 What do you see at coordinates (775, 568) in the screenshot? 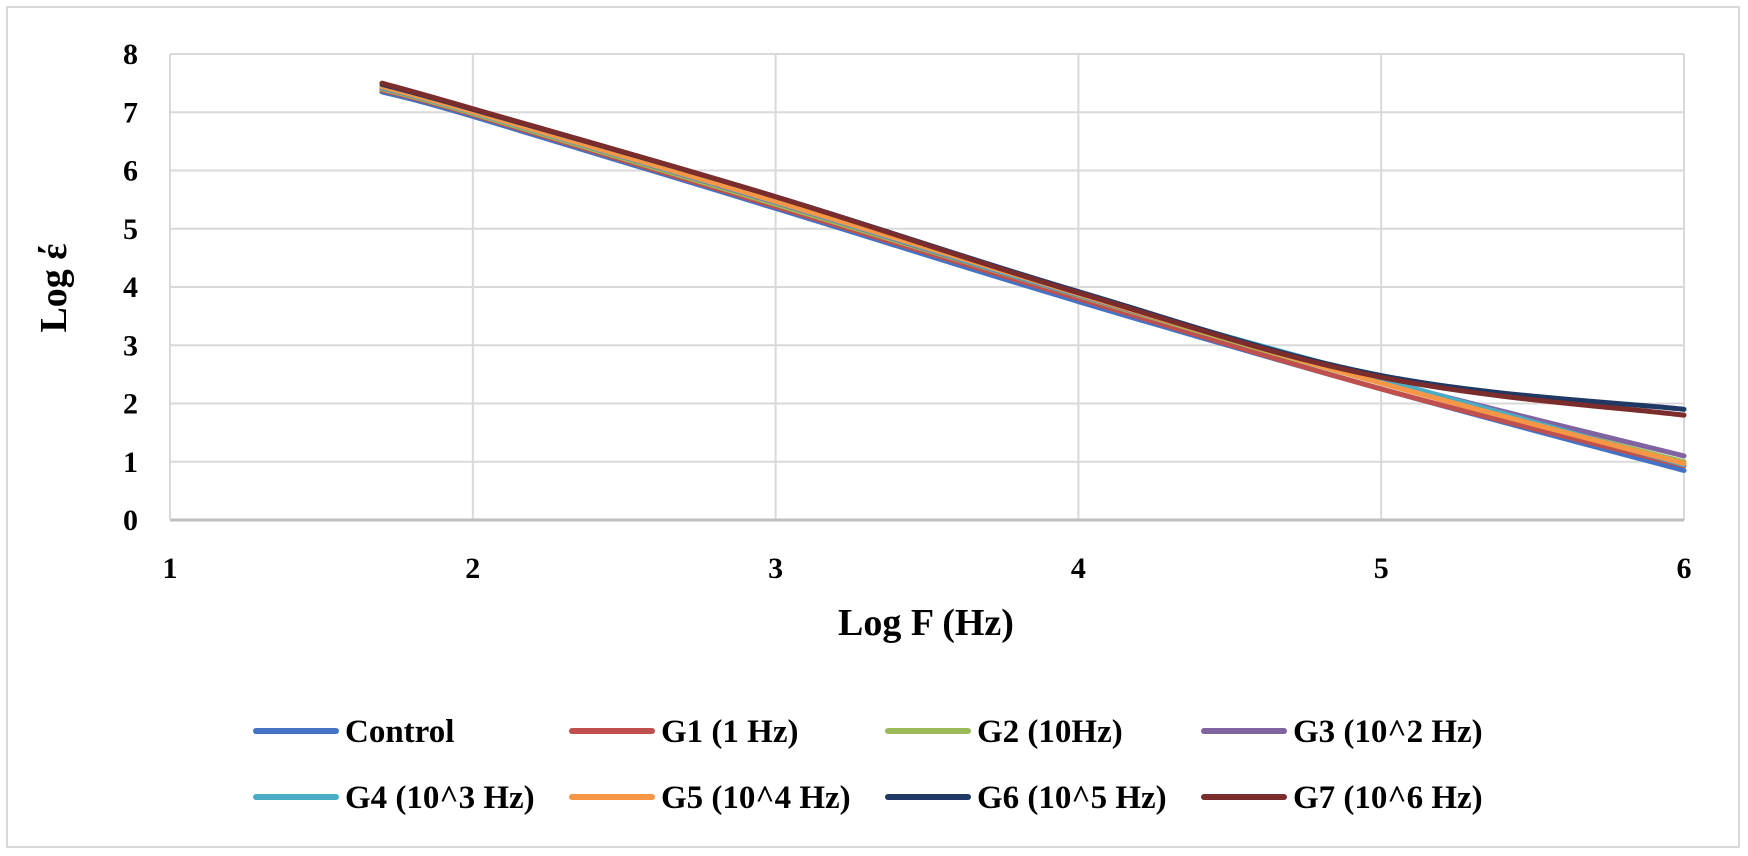
I see `x-tick-label: 3` at bounding box center [775, 568].